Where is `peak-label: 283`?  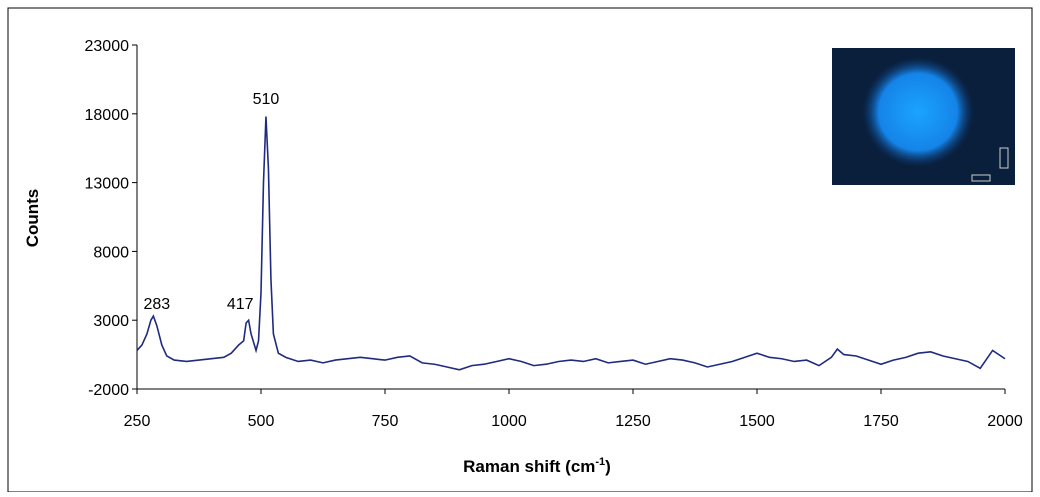 peak-label: 283 is located at coordinates (156, 304).